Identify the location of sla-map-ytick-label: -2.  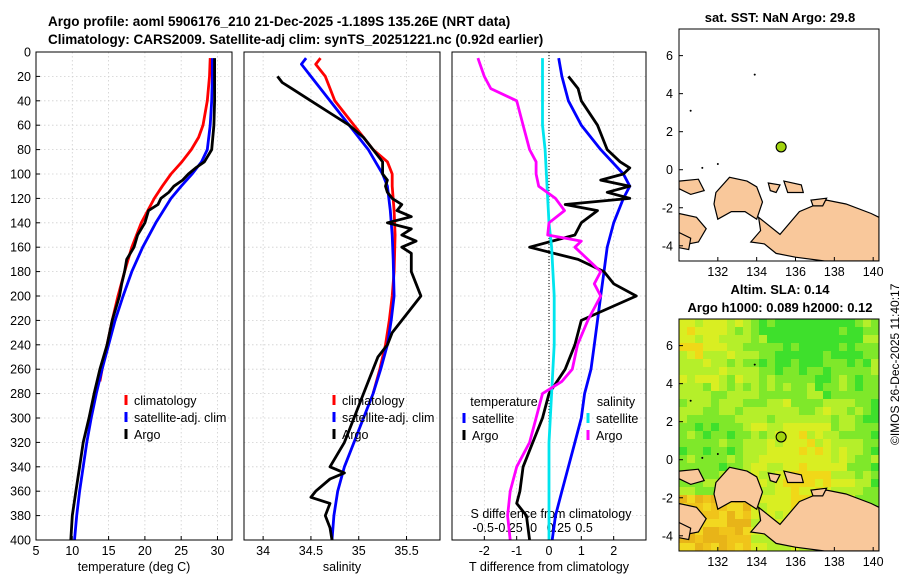
(667, 498).